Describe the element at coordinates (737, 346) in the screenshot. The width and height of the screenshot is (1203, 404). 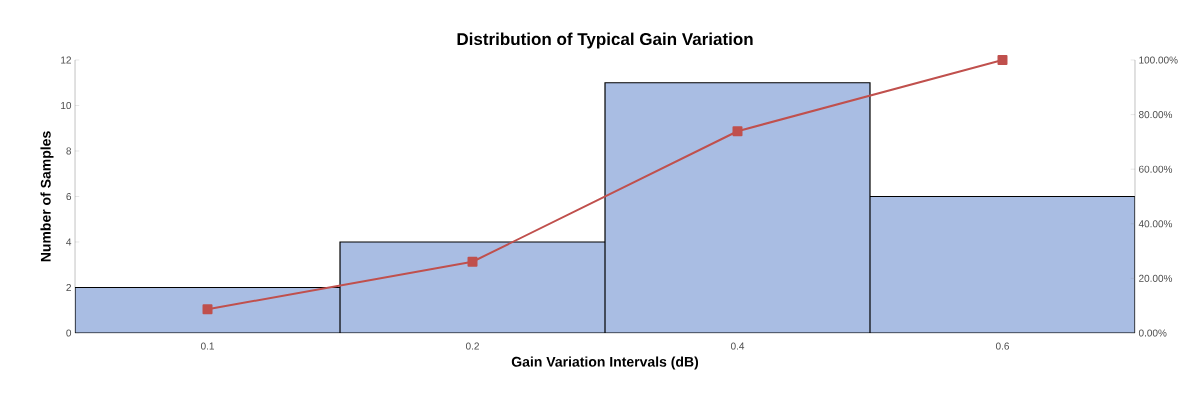
I see `x-tick-label: 0.4` at that location.